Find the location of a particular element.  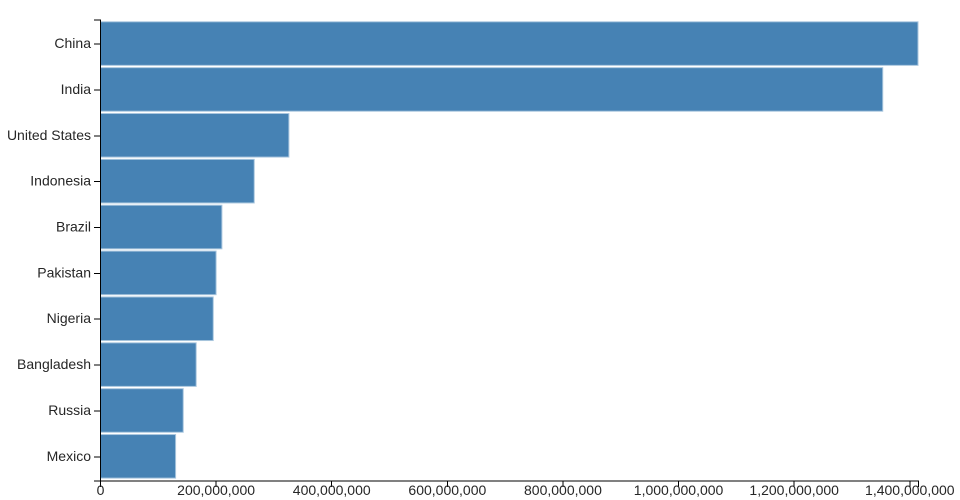

y-tick-label: Brazil is located at coordinates (73, 227).